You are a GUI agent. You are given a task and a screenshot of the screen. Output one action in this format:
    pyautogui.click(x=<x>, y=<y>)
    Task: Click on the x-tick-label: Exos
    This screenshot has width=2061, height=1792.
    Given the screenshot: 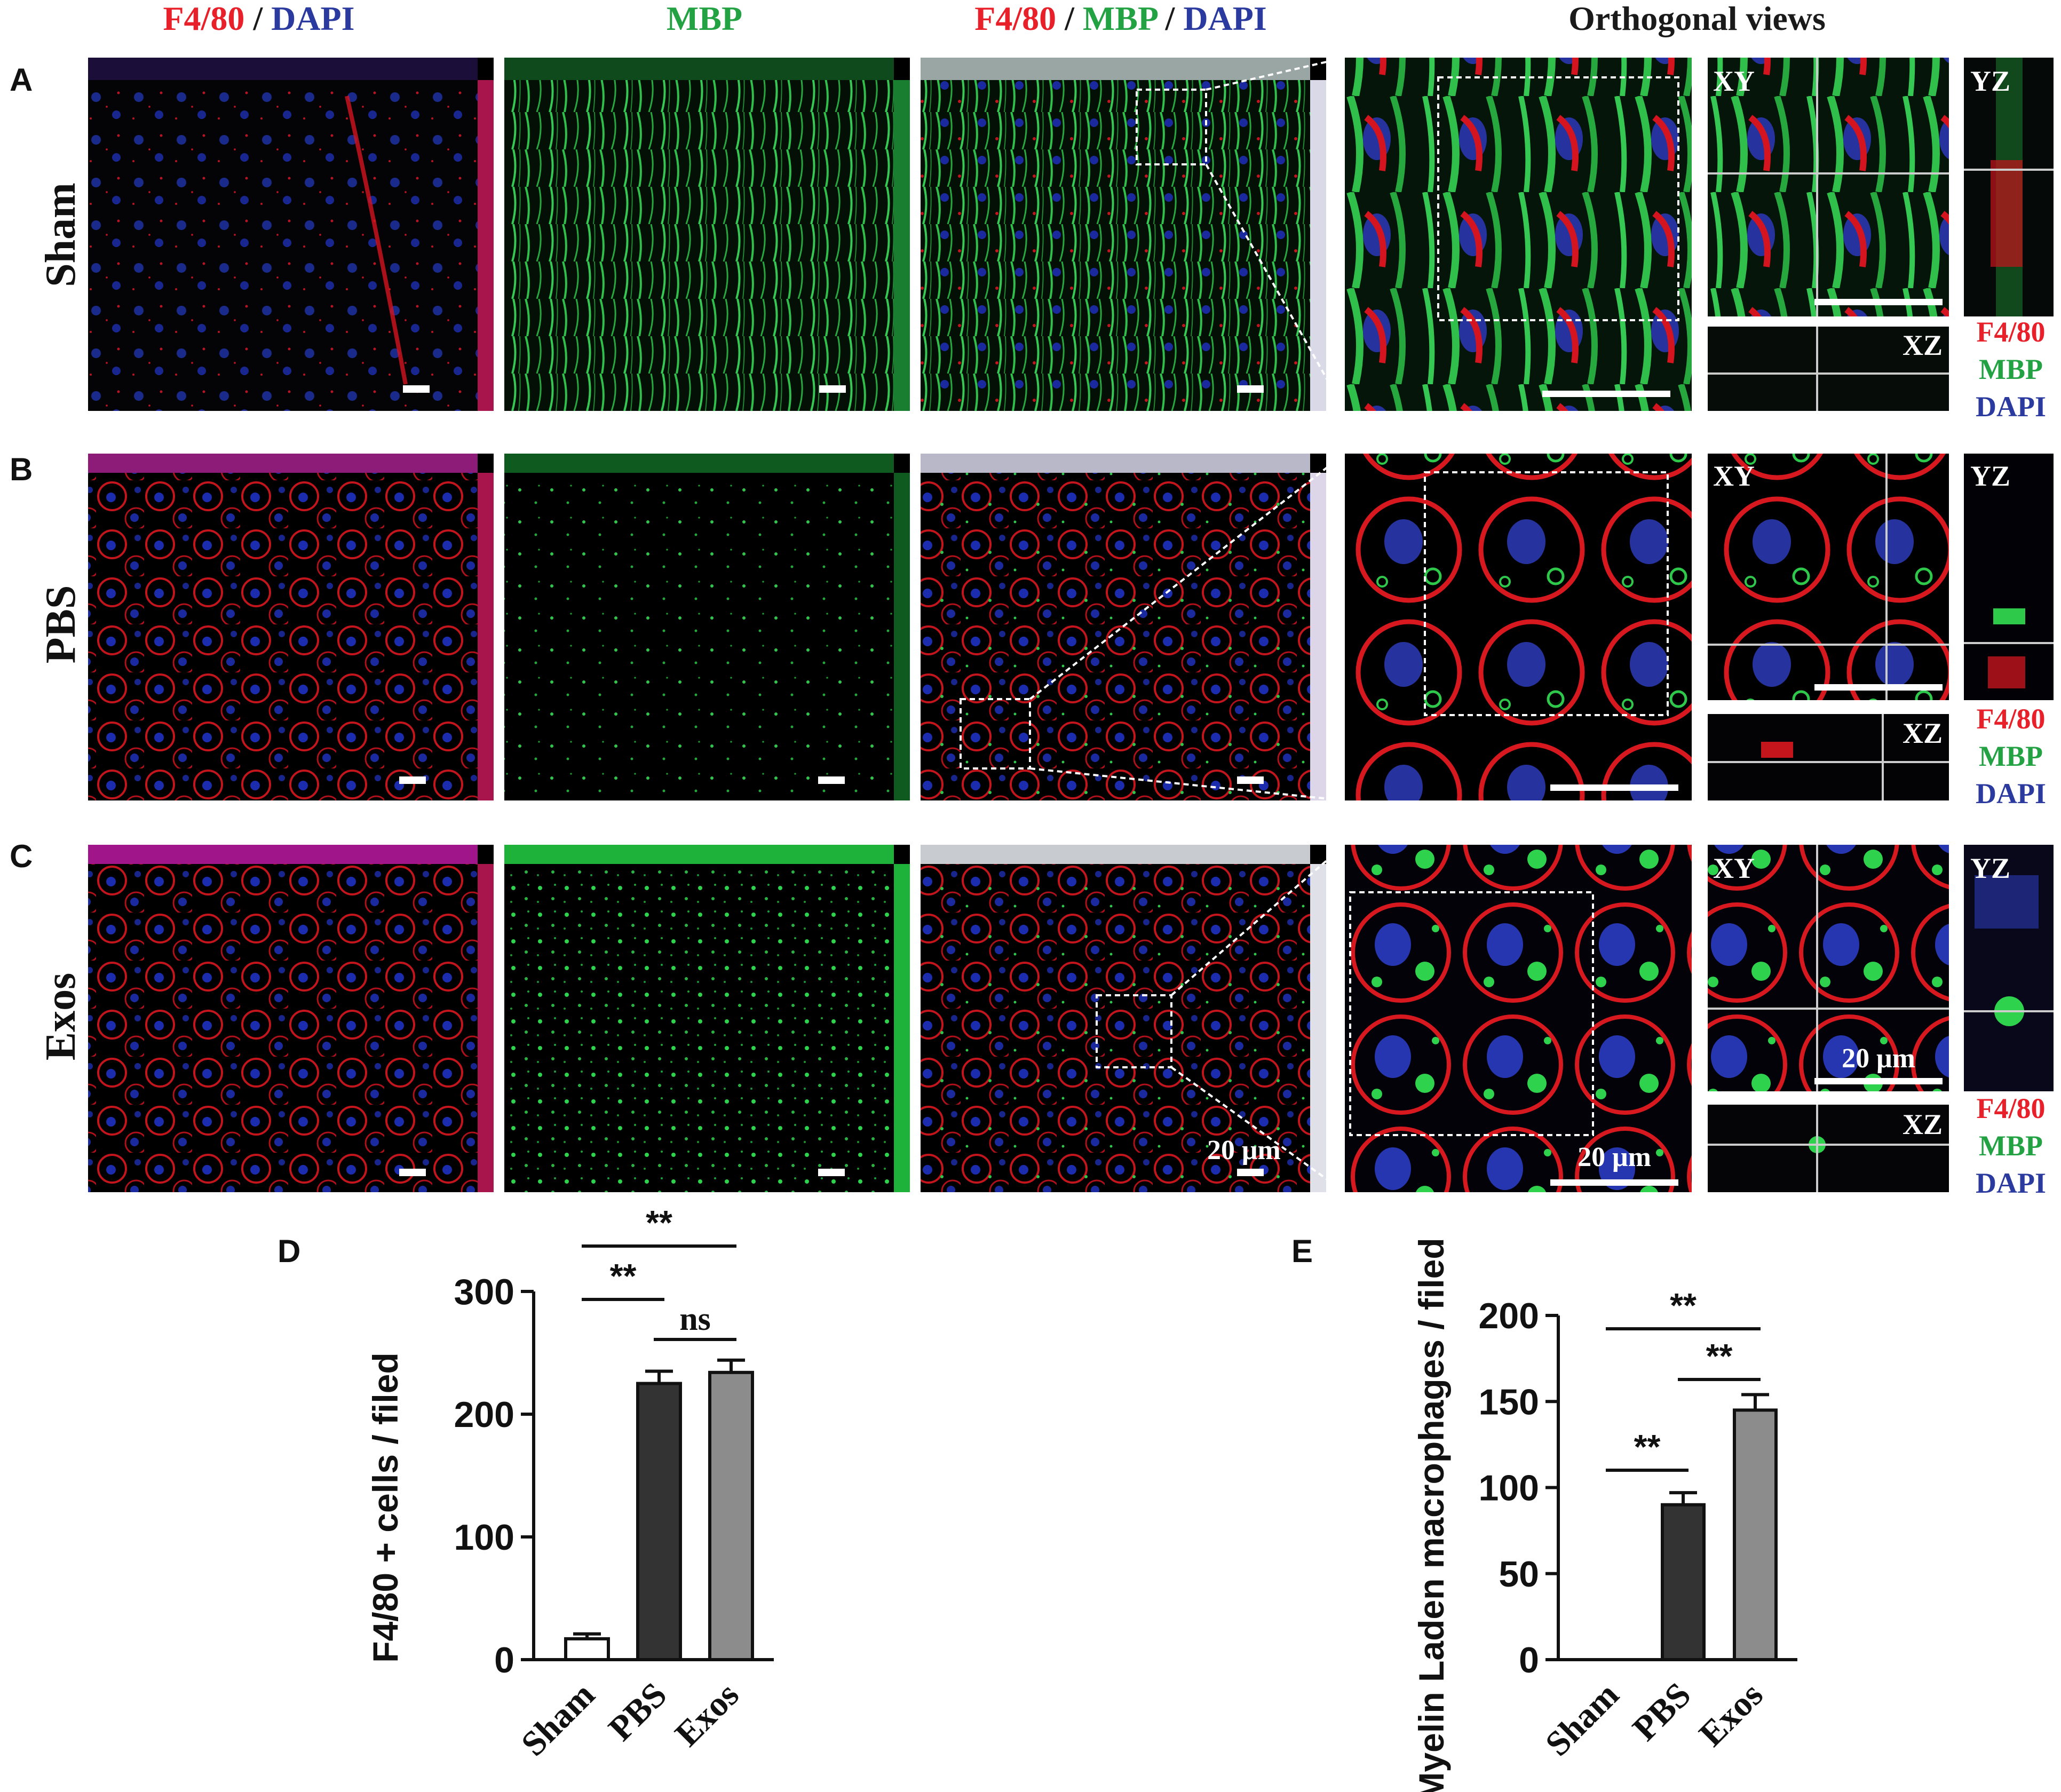 What is the action you would take?
    pyautogui.click(x=707, y=1714)
    